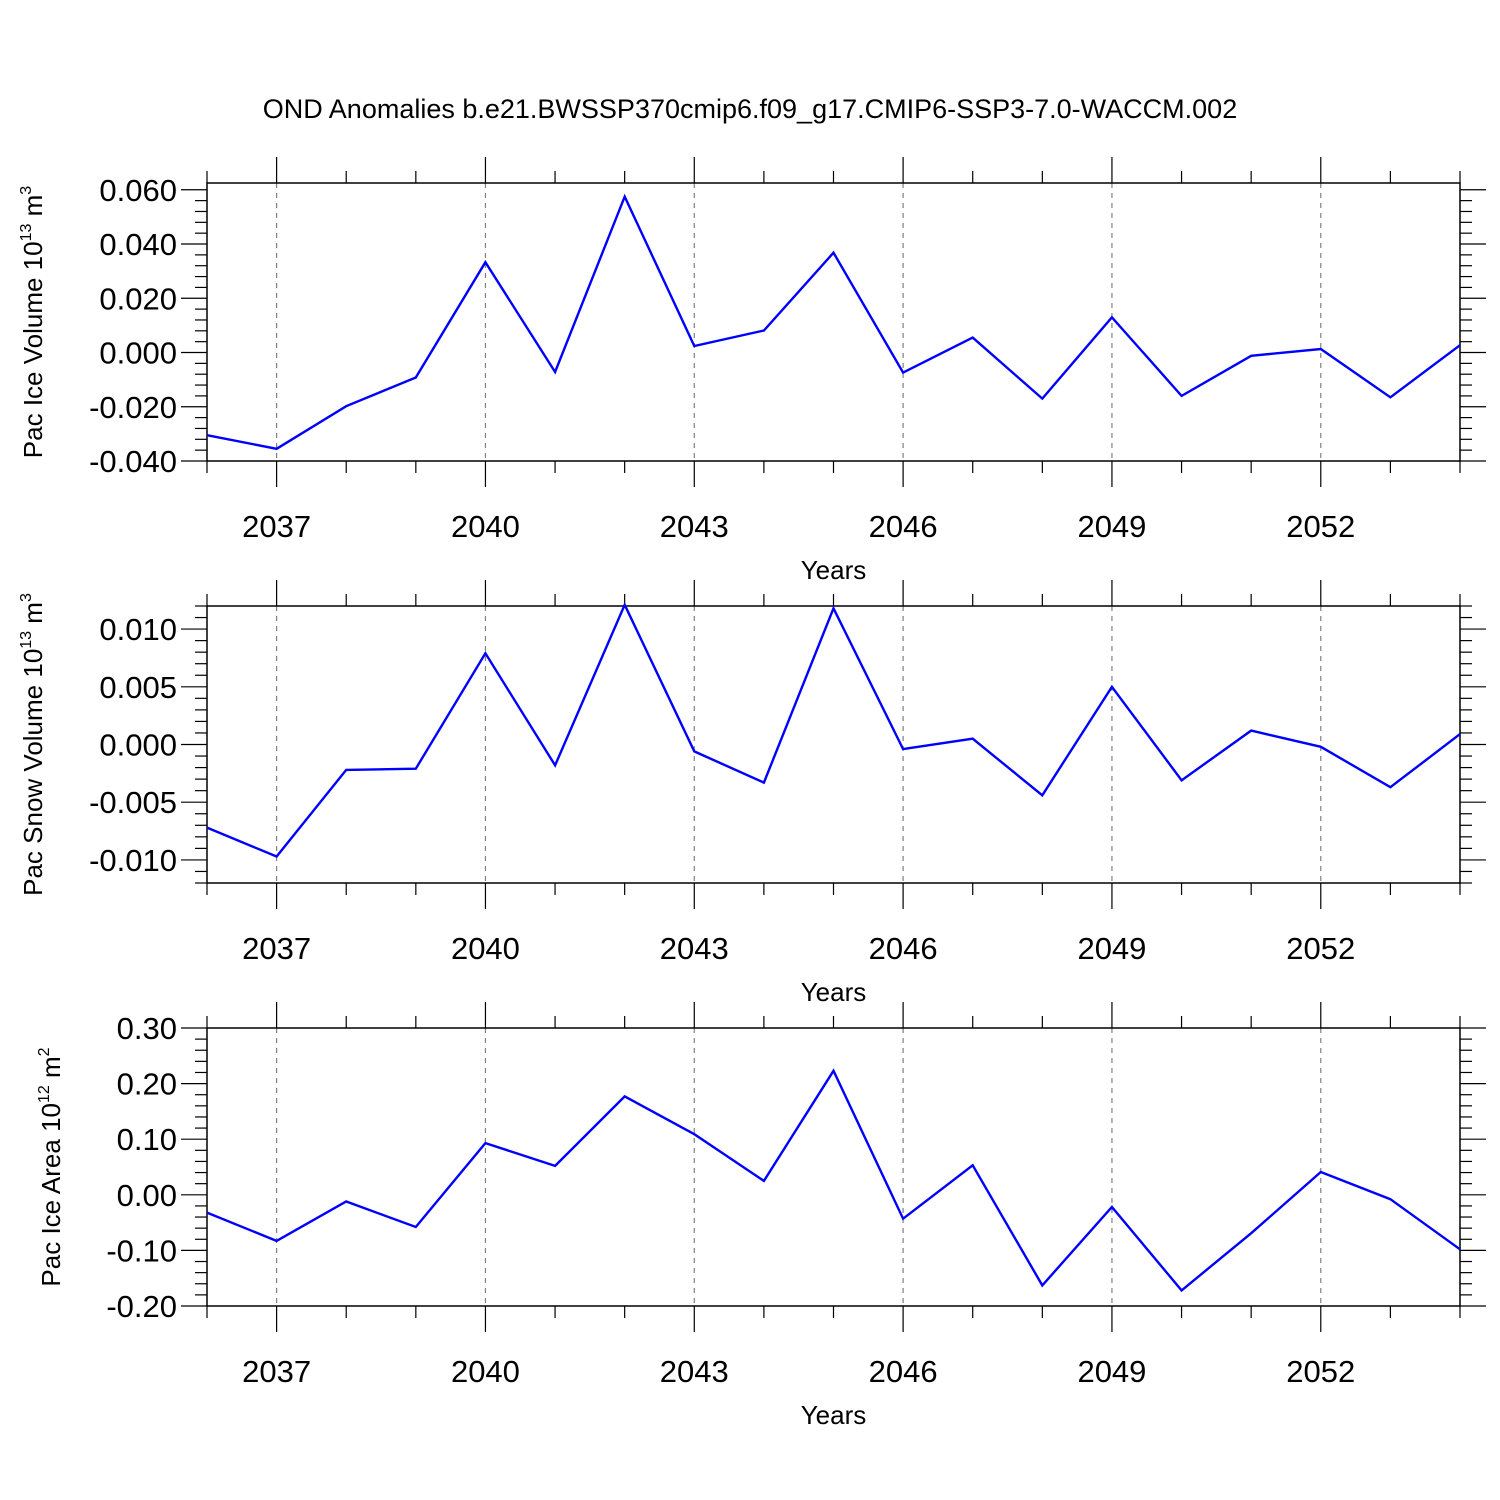 The height and width of the screenshot is (1500, 1500). I want to click on y-tick-label: 0.060, so click(138, 190).